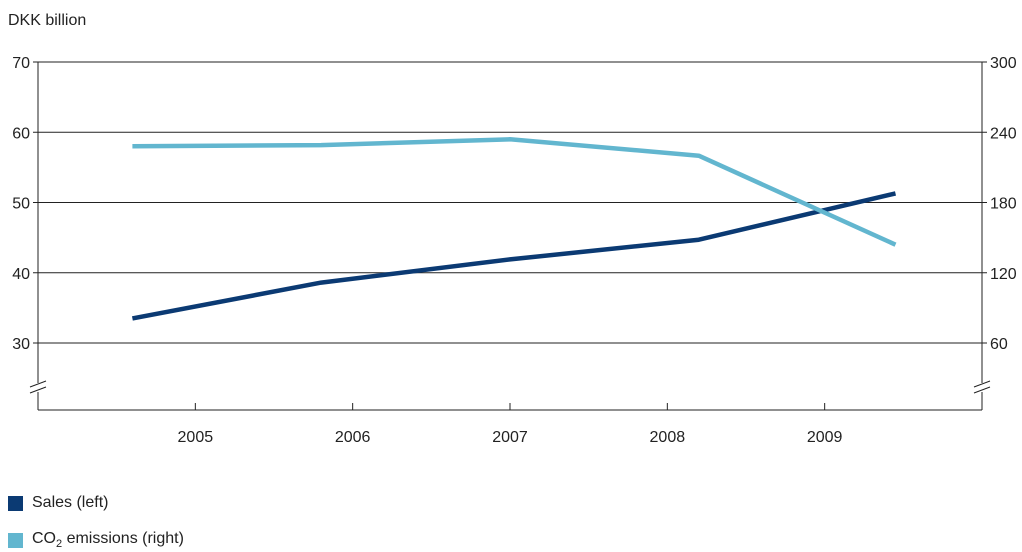 The height and width of the screenshot is (552, 1022). What do you see at coordinates (668, 437) in the screenshot?
I see `x-tick-label: 2008` at bounding box center [668, 437].